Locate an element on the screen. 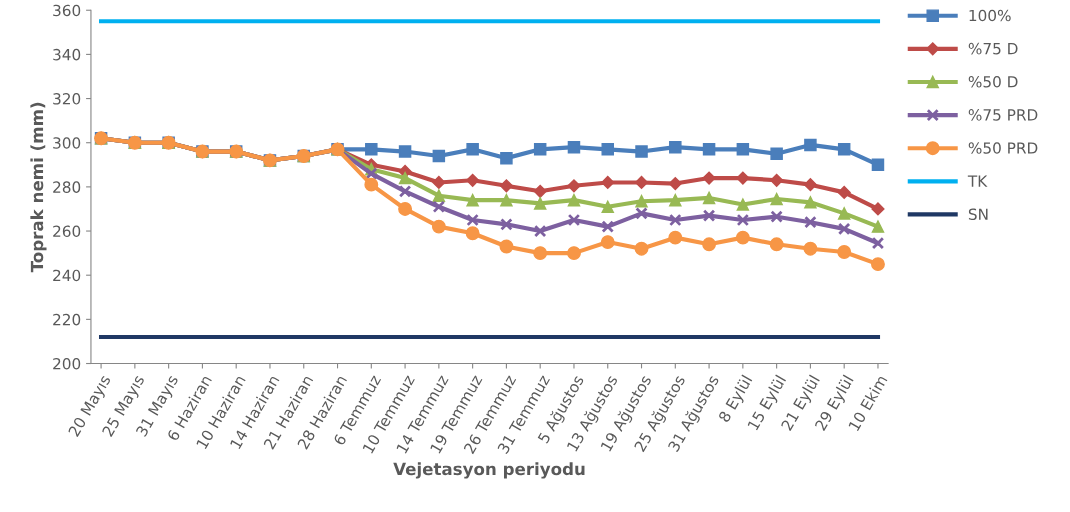 This screenshot has width=1070, height=512. y-tick-label: 240 is located at coordinates (67, 275).